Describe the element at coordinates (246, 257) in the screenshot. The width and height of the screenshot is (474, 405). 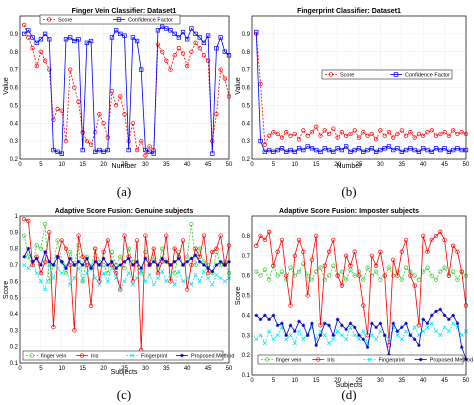
I see `y-tick-label: 0.7` at that location.